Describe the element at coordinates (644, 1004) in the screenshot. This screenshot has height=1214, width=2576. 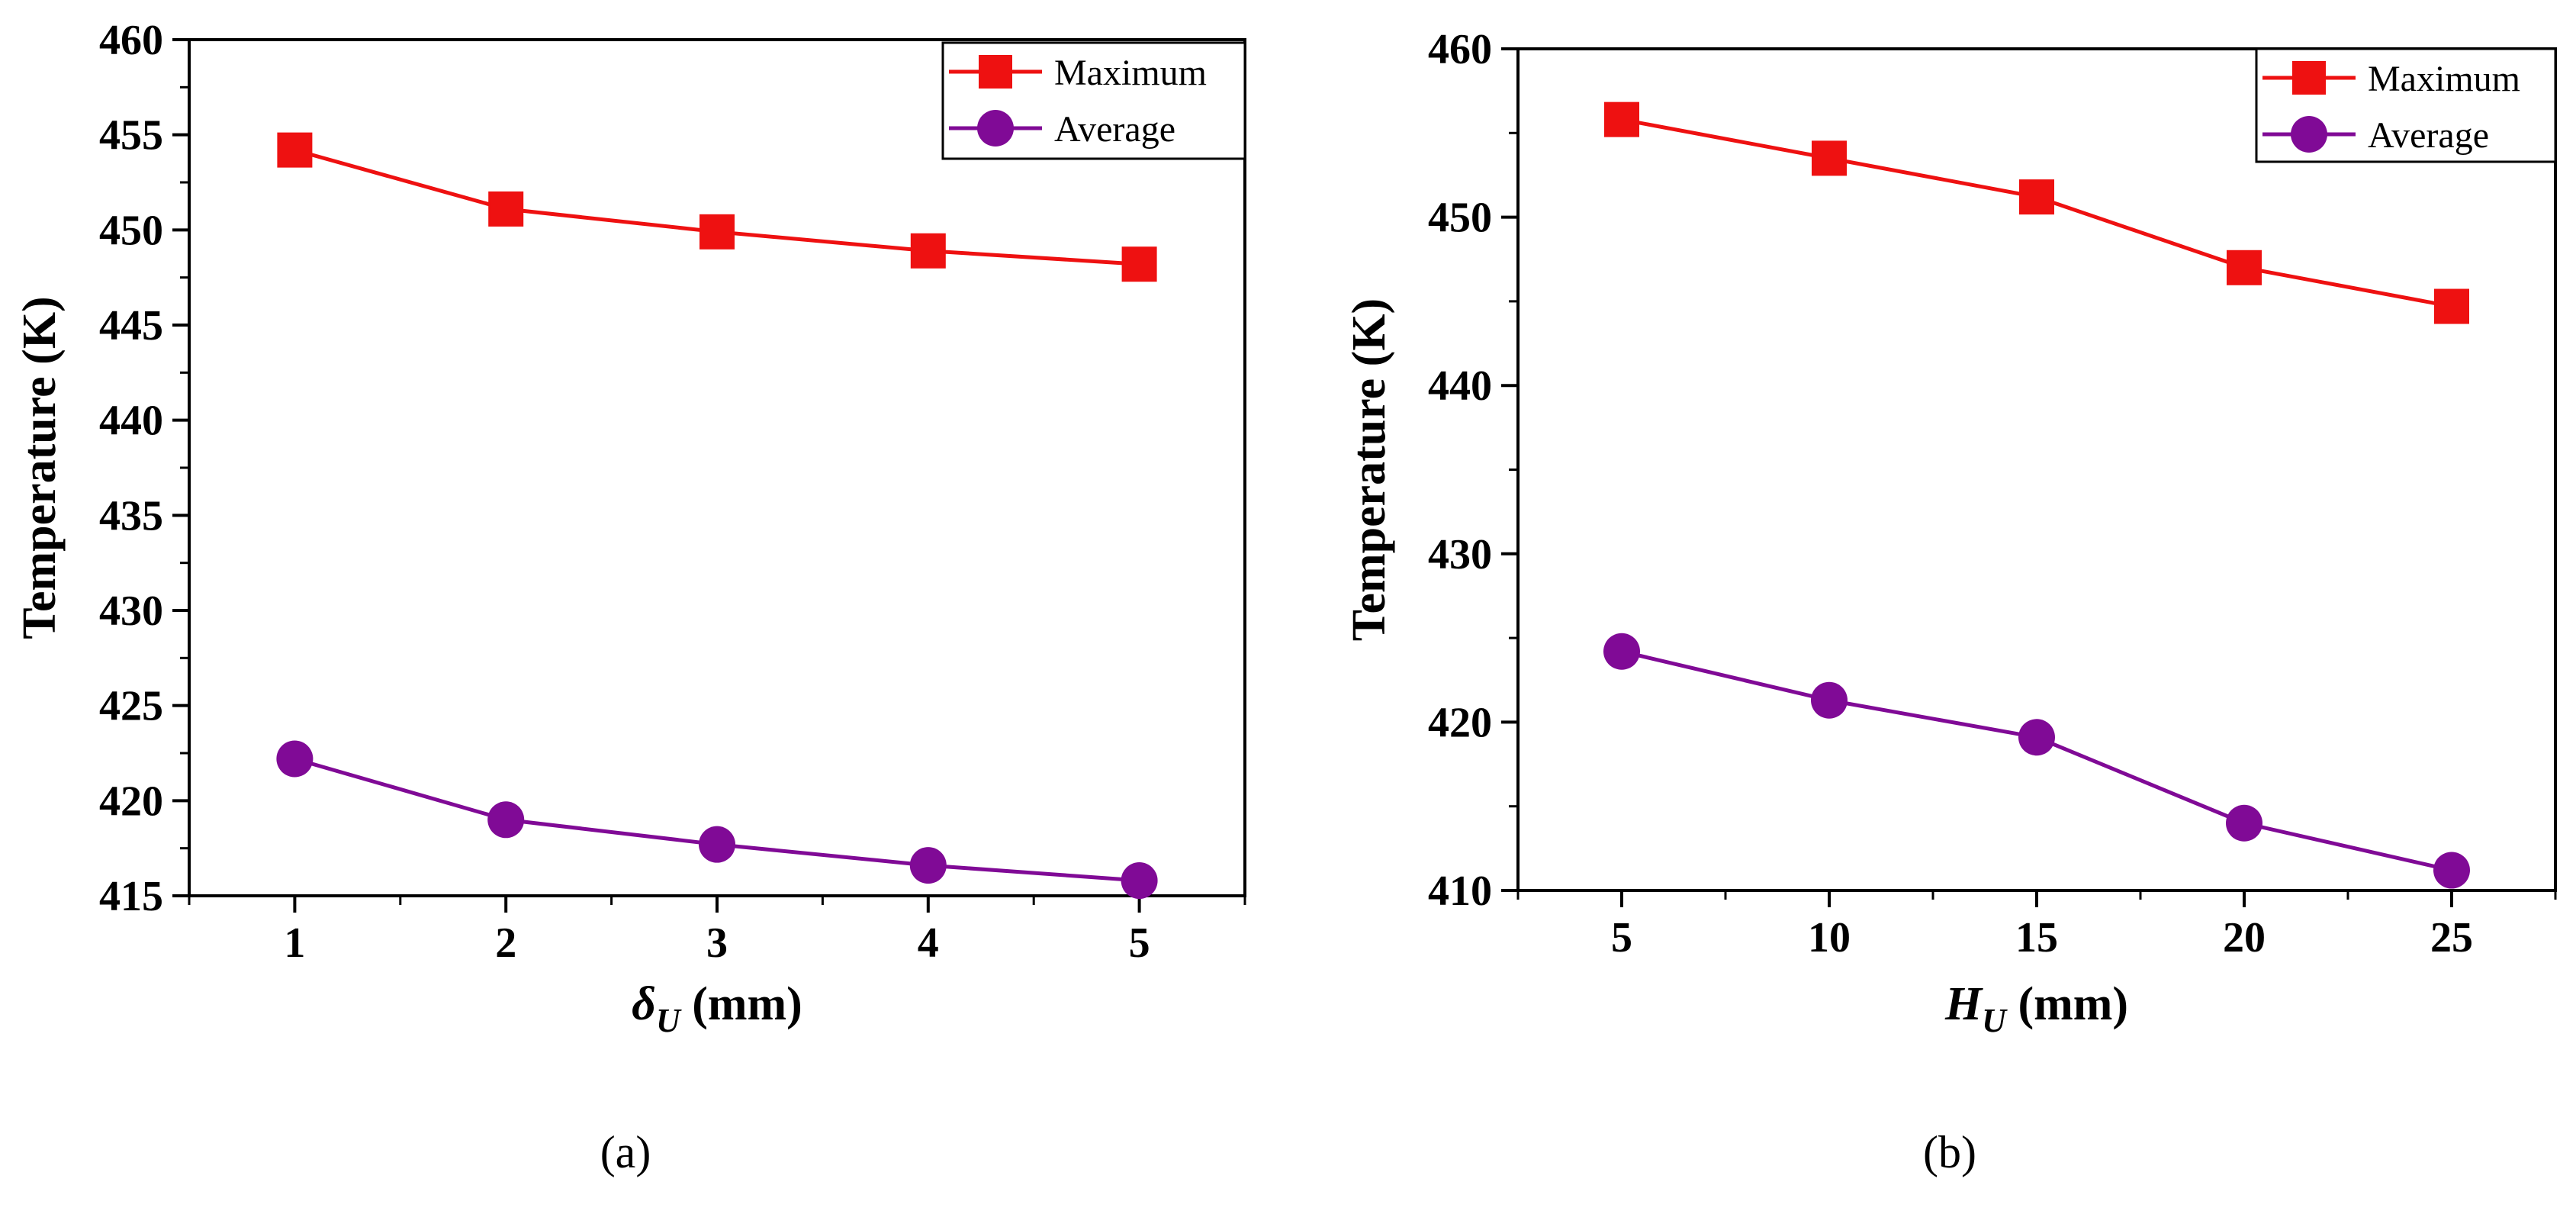
I see `x-axis-symbol: δ` at that location.